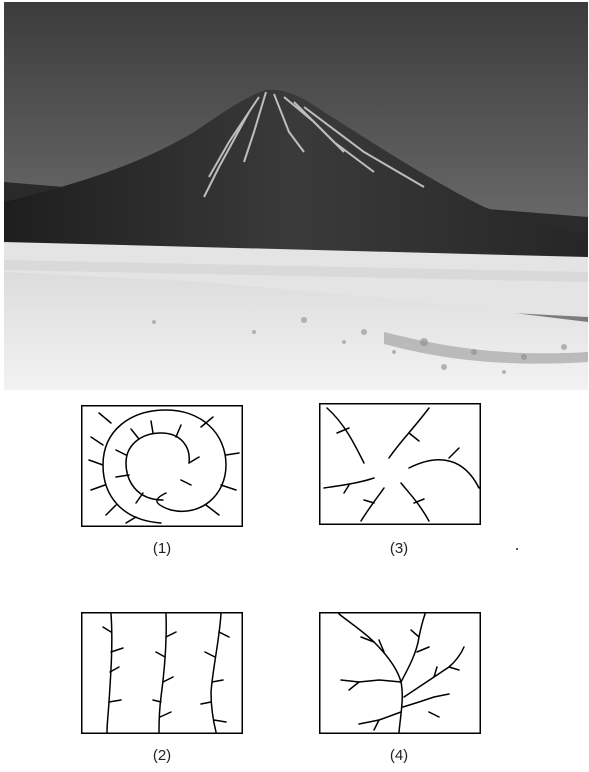 The image size is (589, 772). I want to click on panel-3-caption: (3), so click(399, 548).